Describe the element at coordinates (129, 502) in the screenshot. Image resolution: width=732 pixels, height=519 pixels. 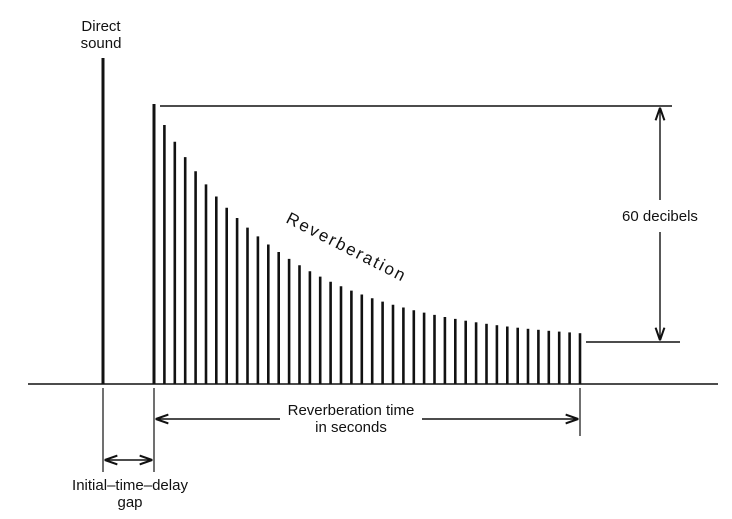
I see `initial-time-delay-gap-label-line2: gap` at that location.